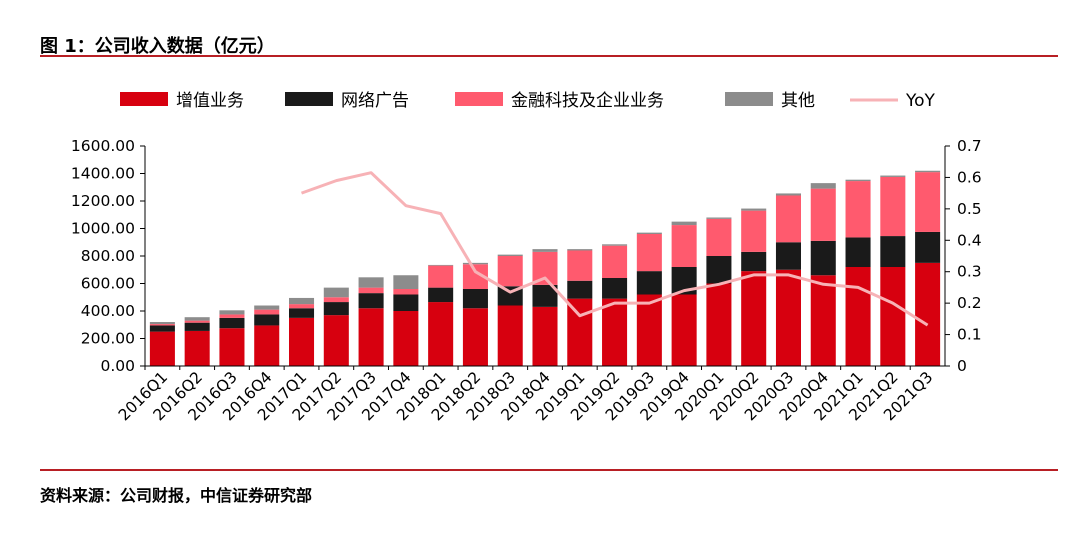 The width and height of the screenshot is (1080, 551). What do you see at coordinates (108, 339) in the screenshot?
I see `y-left-tick-label-1: 200.00` at bounding box center [108, 339].